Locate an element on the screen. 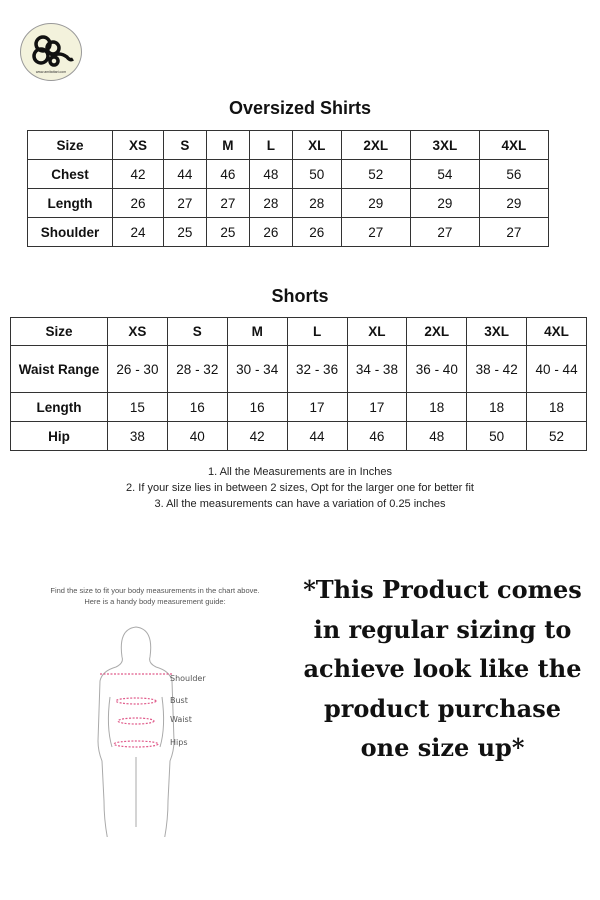 The width and height of the screenshot is (600, 900). label-waist: Waist is located at coordinates (181, 719).